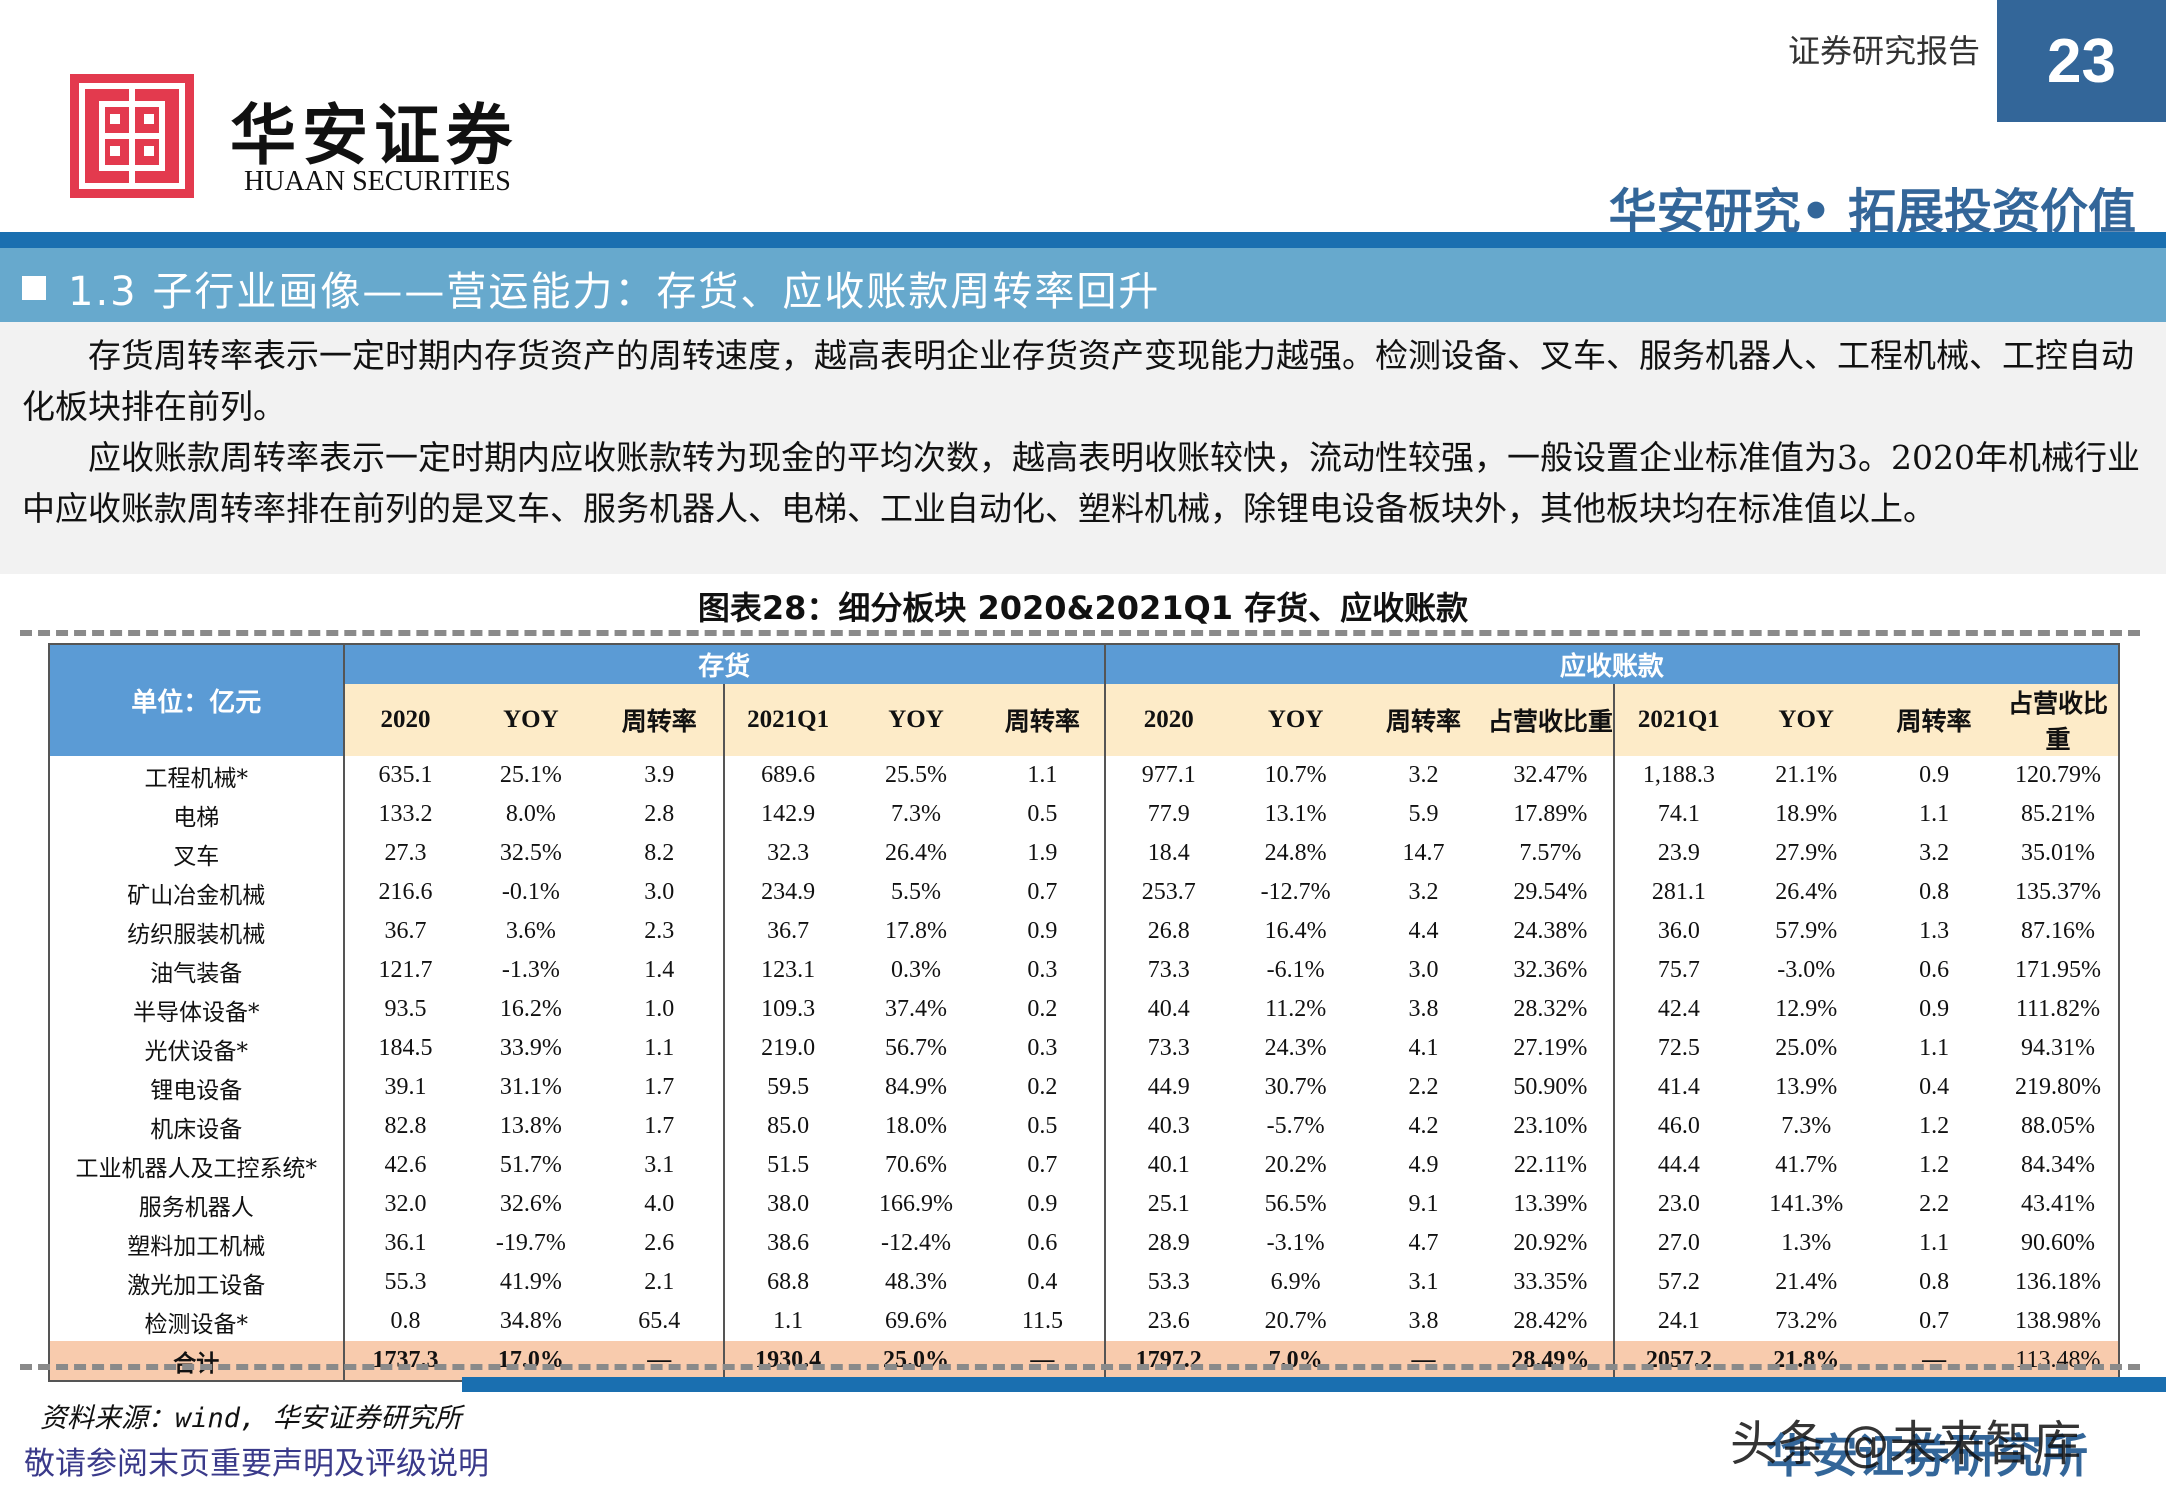  What do you see at coordinates (591, 288) in the screenshot?
I see `section-title: 1.3 子行业画像——营运能力：存货、应收账款周转率回升` at bounding box center [591, 288].